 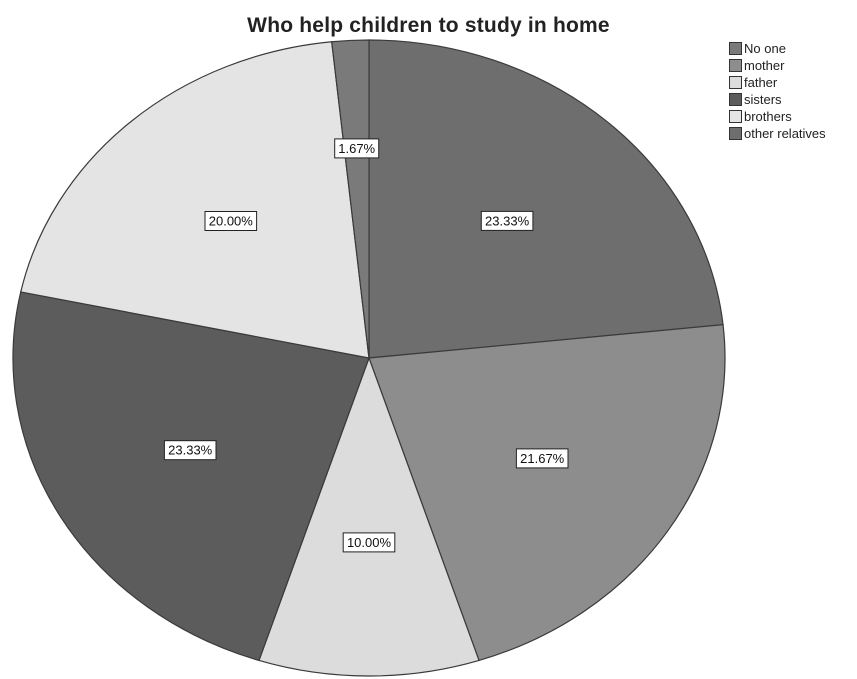 I want to click on pie-label-other-relatives: 20.00%, so click(x=231, y=221).